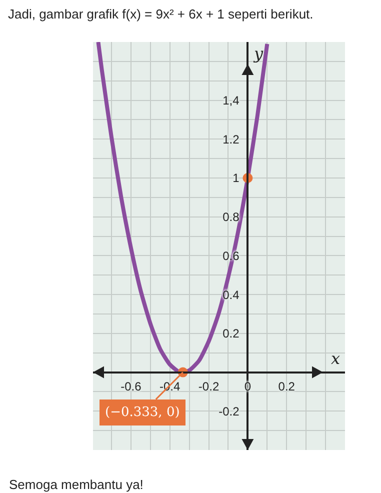 This screenshot has width=381, height=493. What do you see at coordinates (231, 217) in the screenshot?
I see `y-tick-label: 0.8` at bounding box center [231, 217].